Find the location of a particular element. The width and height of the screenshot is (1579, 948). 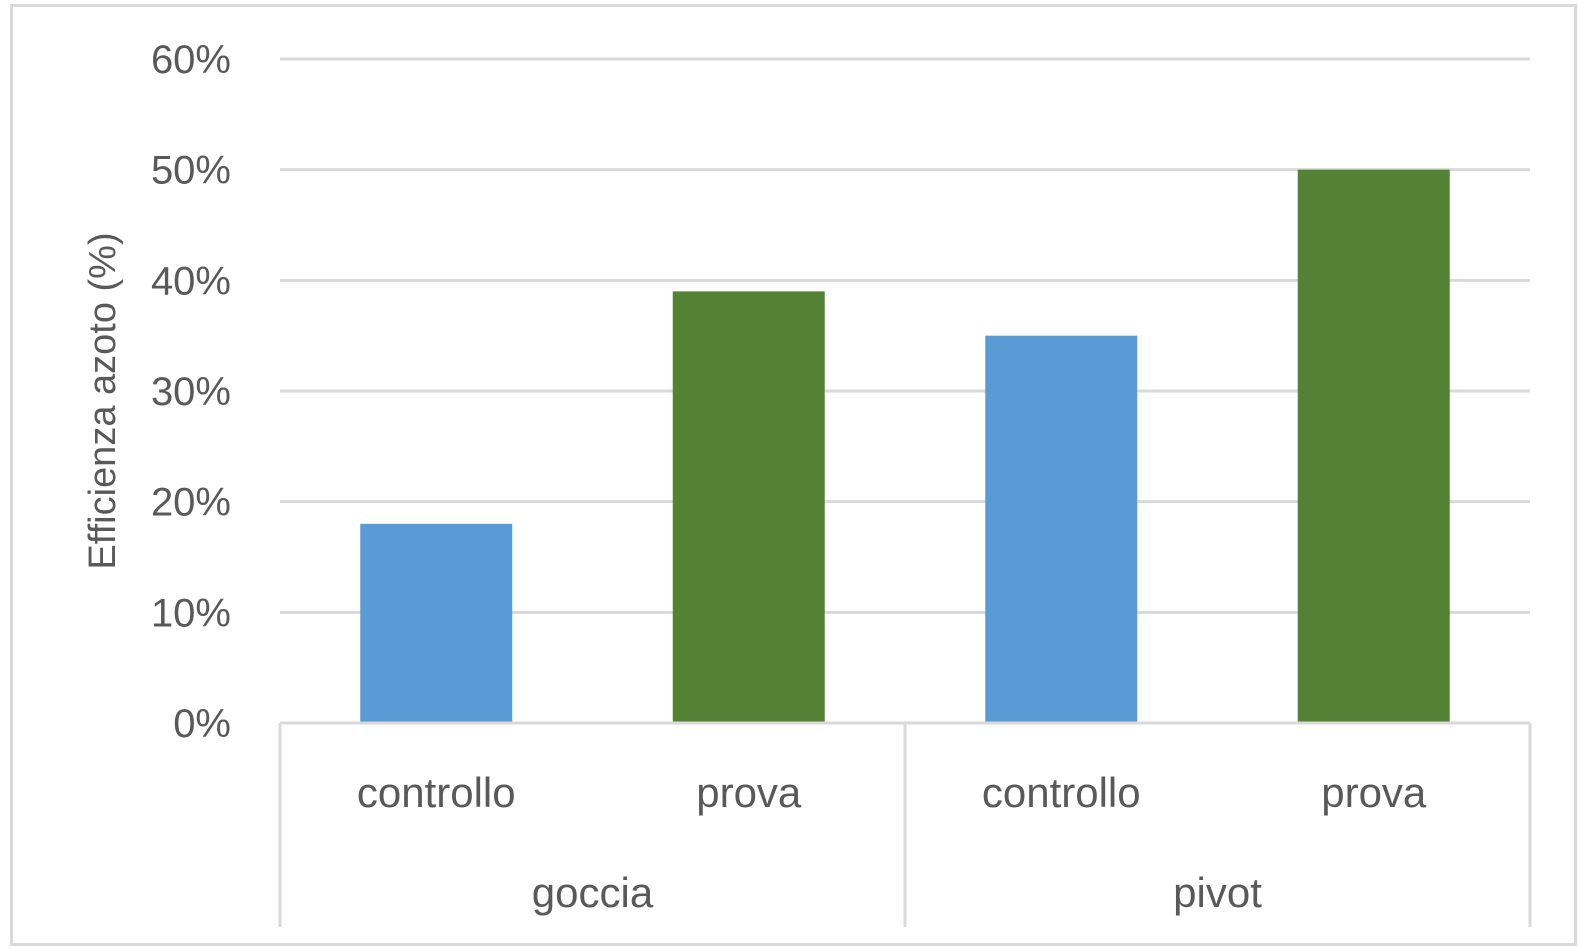

y-tick-label: 0% is located at coordinates (202, 724).